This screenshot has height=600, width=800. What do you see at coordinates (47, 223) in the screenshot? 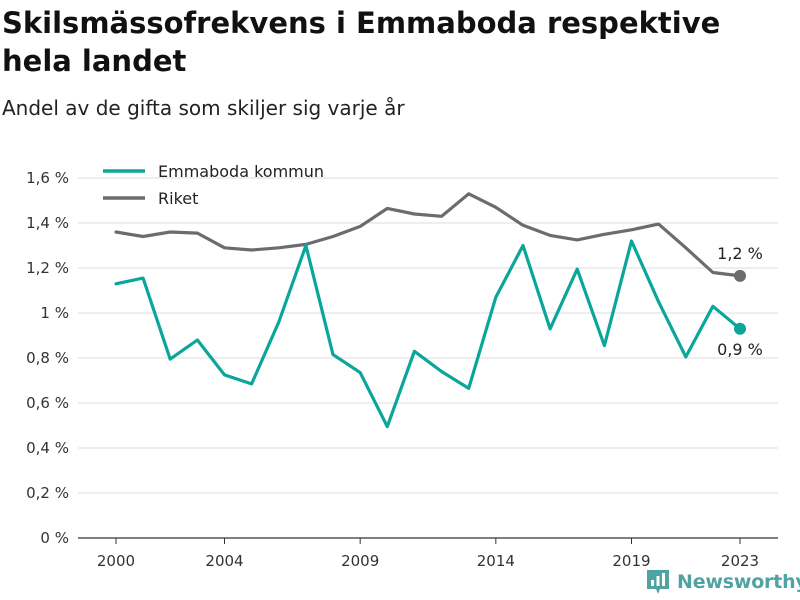
I see `y-tick-label: 1,4 %` at bounding box center [47, 223].